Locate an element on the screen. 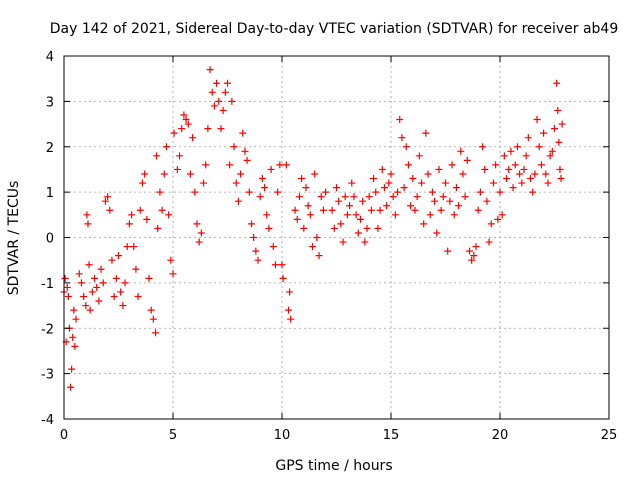 This screenshot has width=640, height=480. y-tick-label: -3 is located at coordinates (47, 375).